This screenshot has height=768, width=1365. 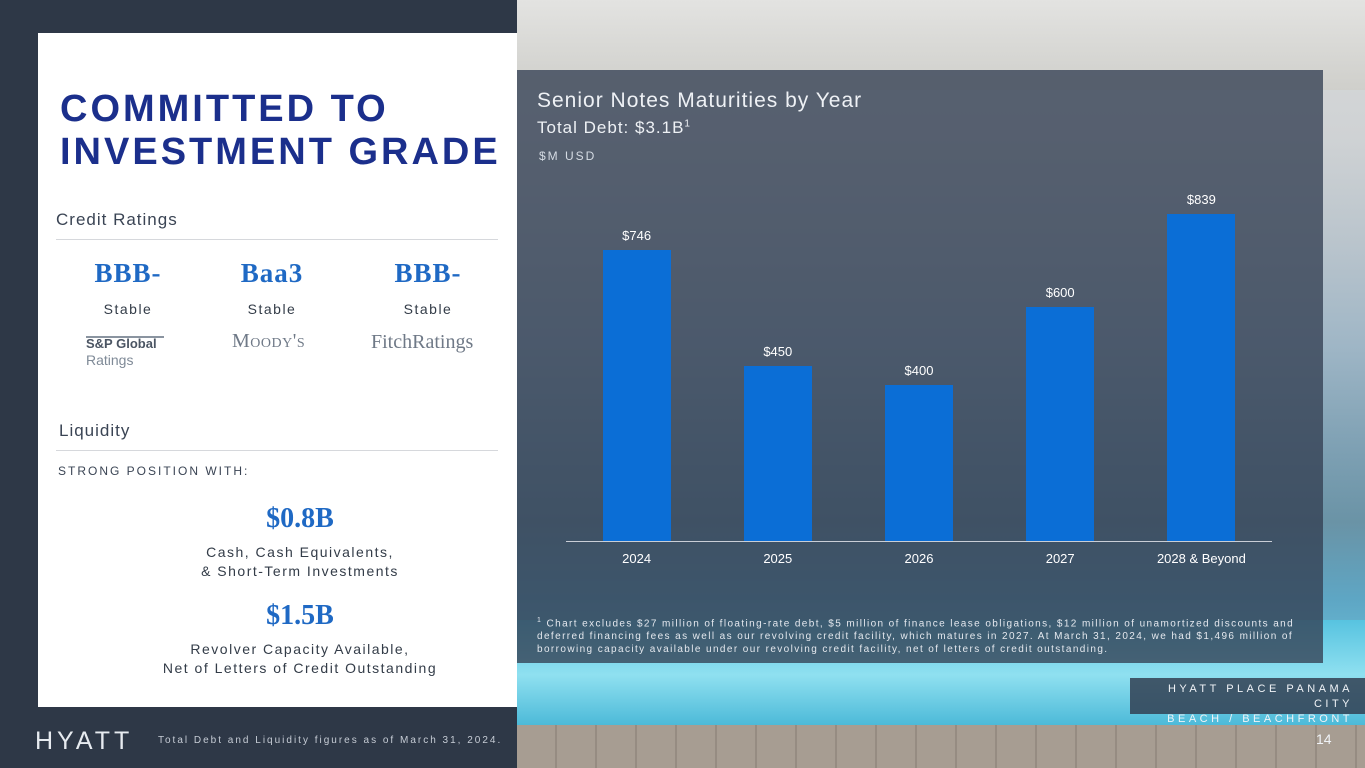 What do you see at coordinates (777, 453) in the screenshot?
I see `bar-2025` at bounding box center [777, 453].